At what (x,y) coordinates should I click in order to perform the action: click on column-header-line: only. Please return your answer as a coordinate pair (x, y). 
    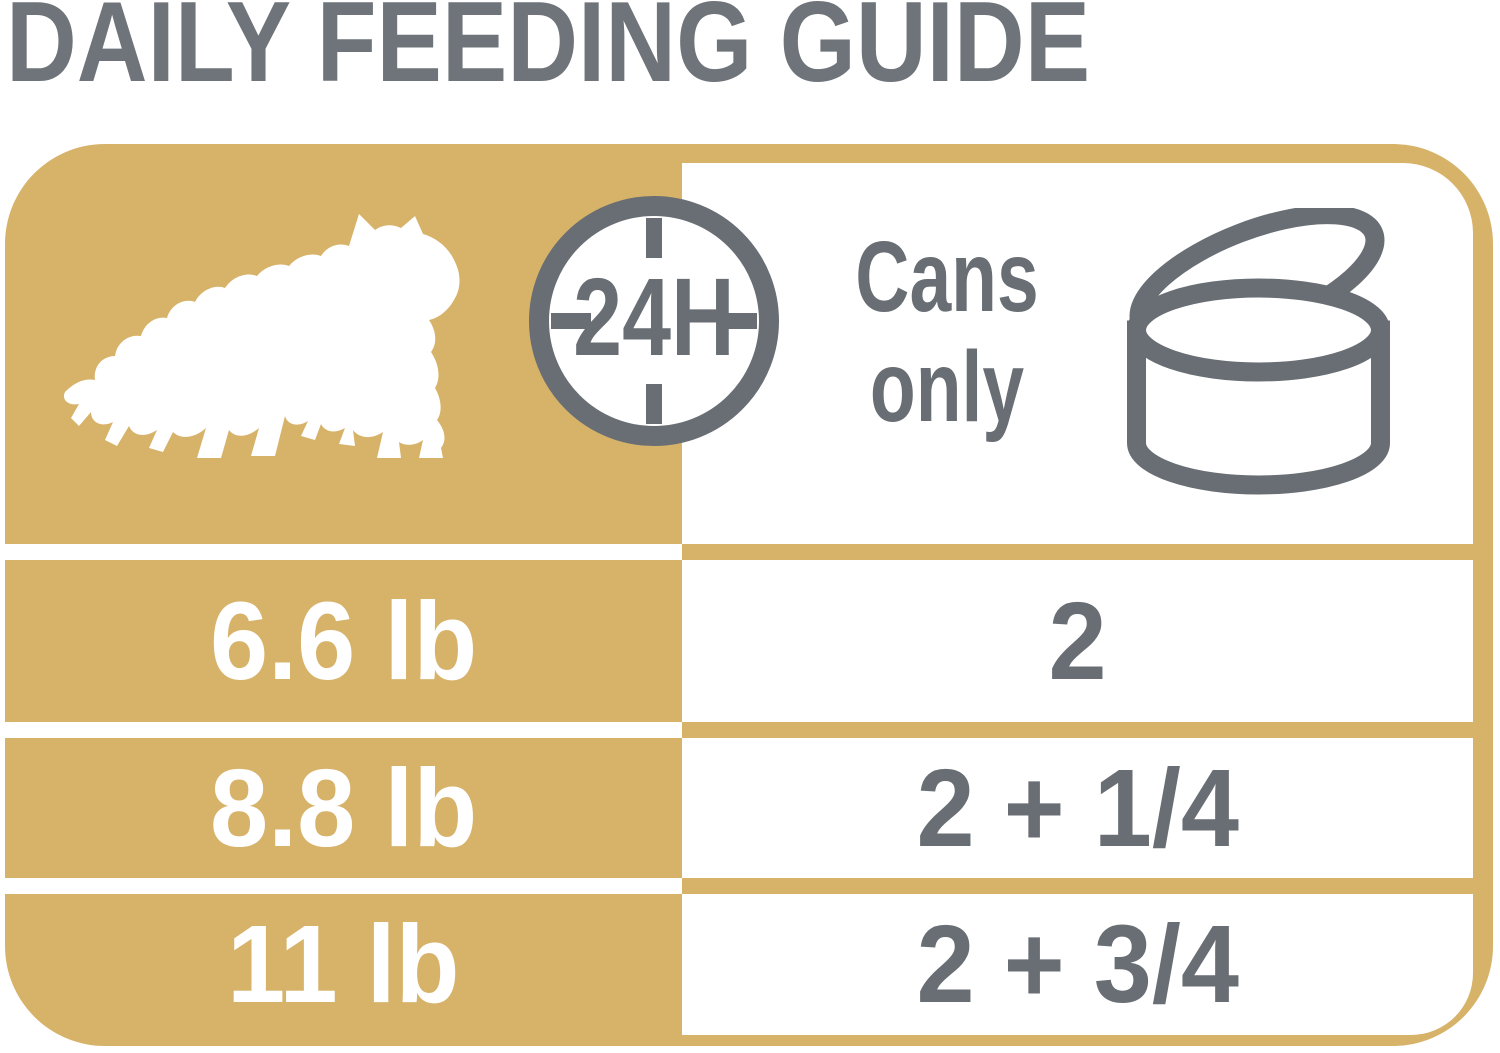
    Looking at the image, I should click on (947, 387).